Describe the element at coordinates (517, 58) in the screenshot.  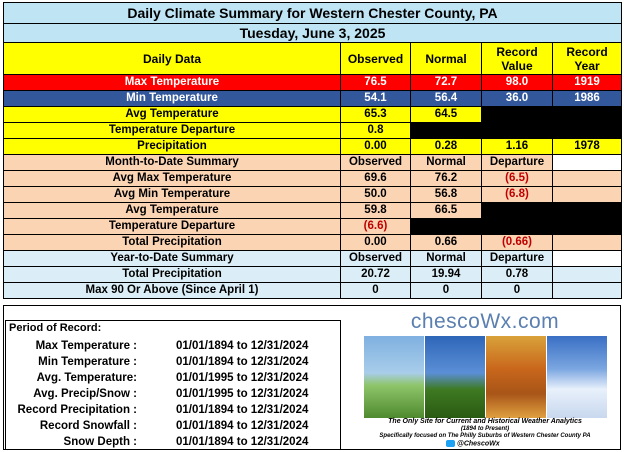
I see `daily-header-record-value: Record Value` at that location.